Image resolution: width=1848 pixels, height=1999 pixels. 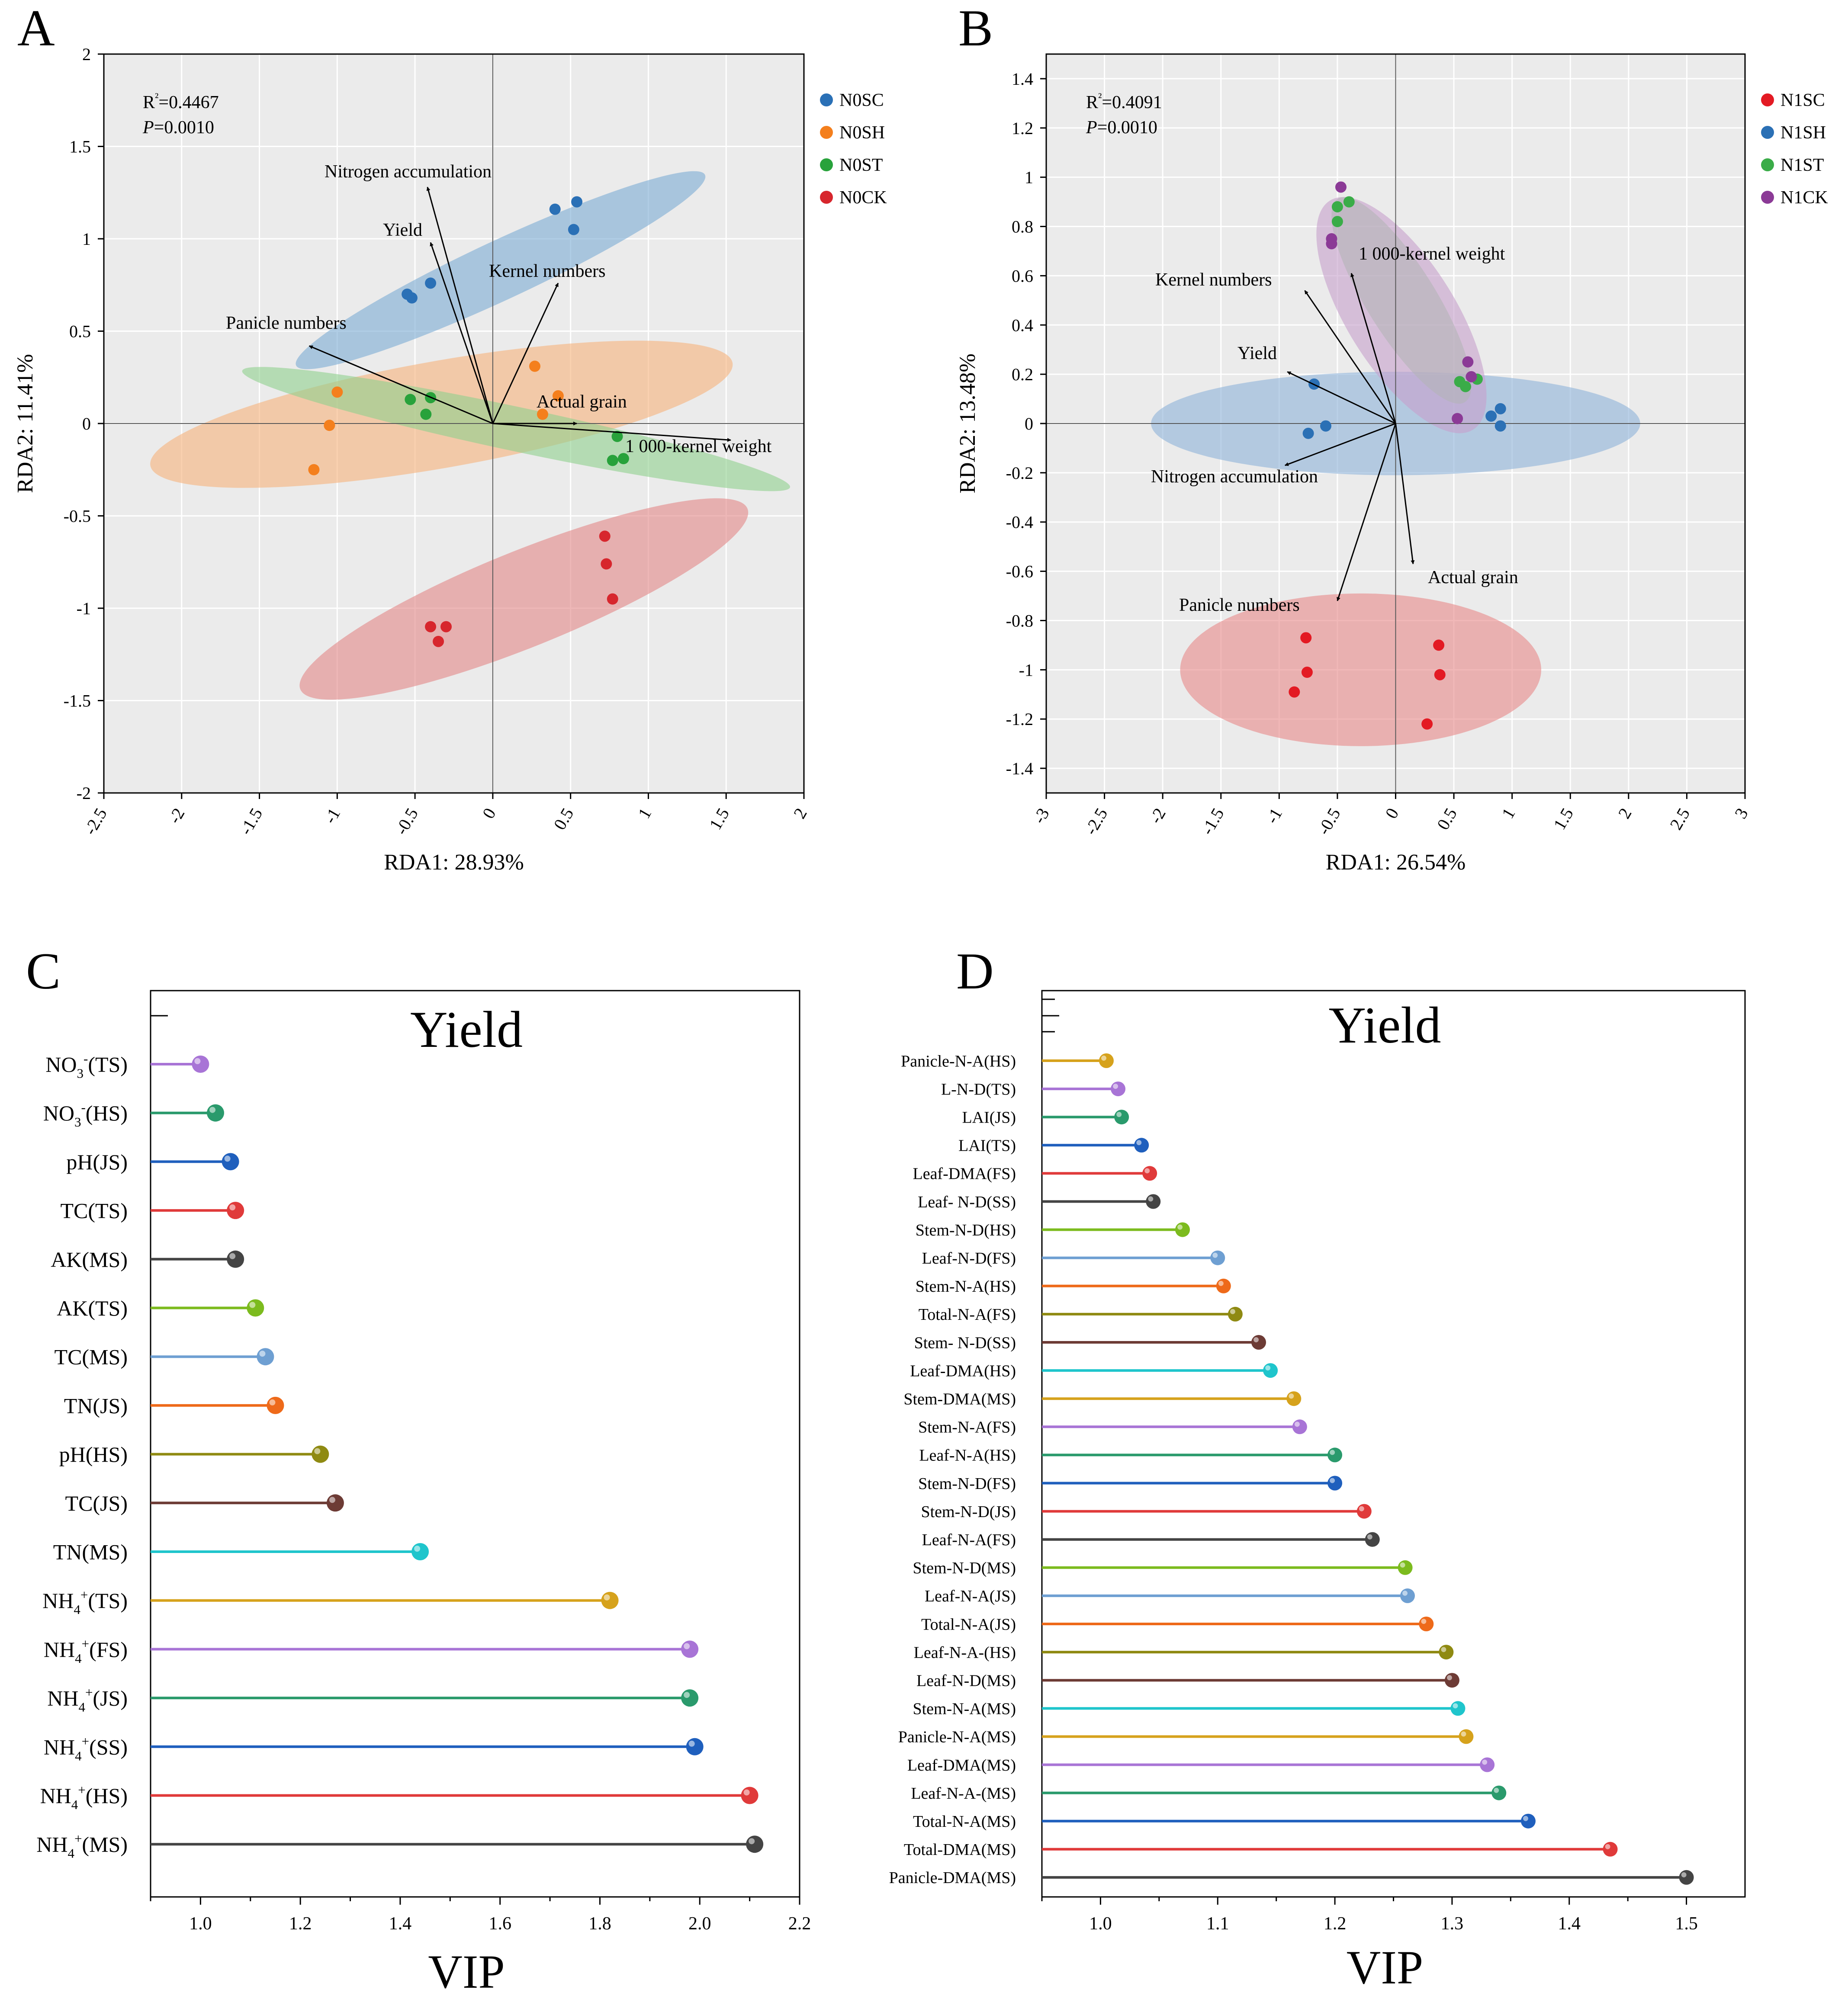 What do you see at coordinates (1767, 99) in the screenshot?
I see `legend-marker-n1sc` at bounding box center [1767, 99].